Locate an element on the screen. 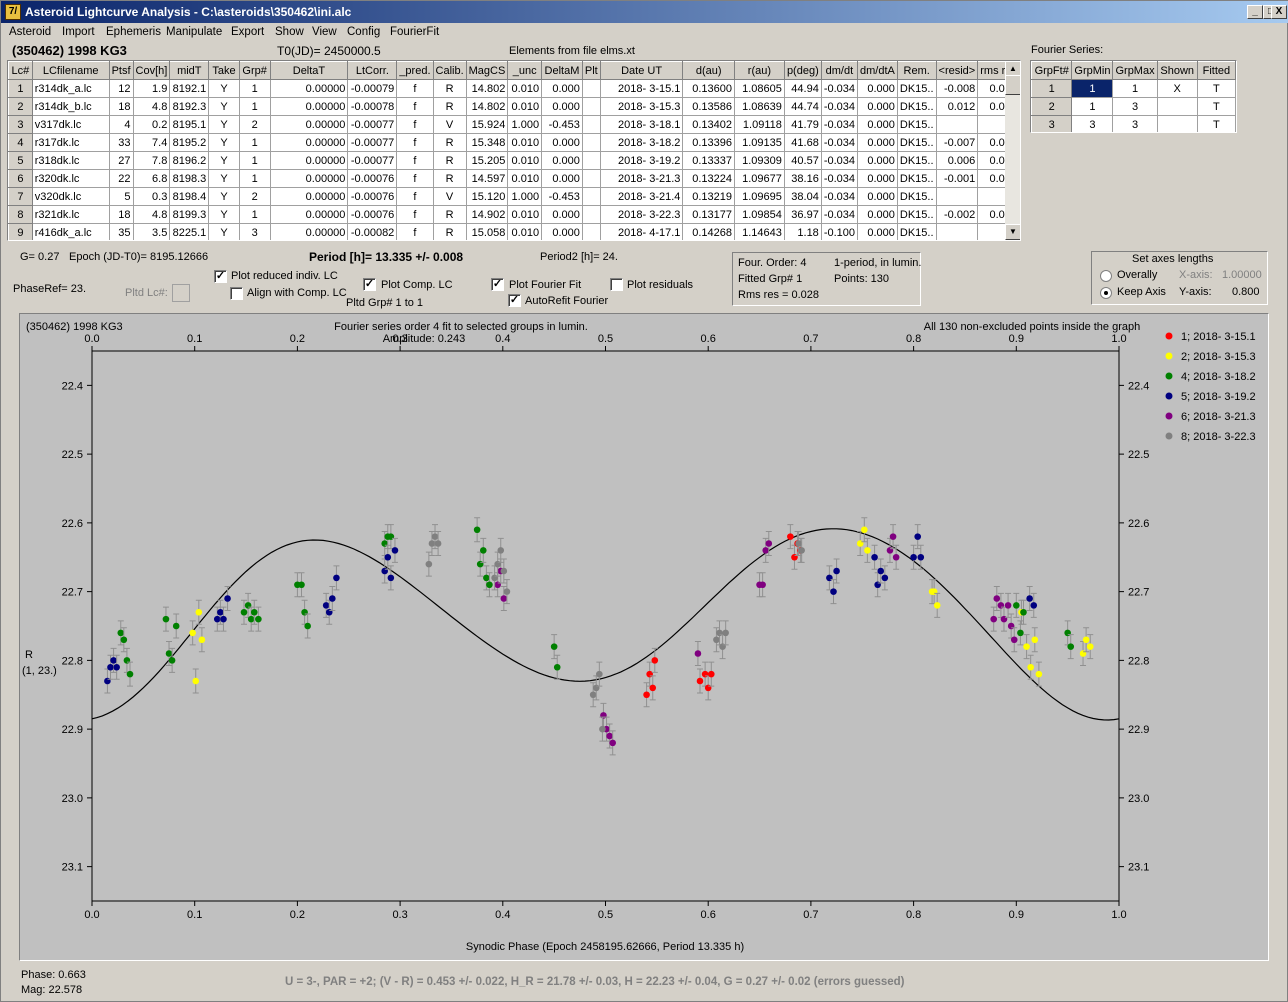 This screenshot has height=1002, width=1288. row-header: 5 is located at coordinates (20, 160).